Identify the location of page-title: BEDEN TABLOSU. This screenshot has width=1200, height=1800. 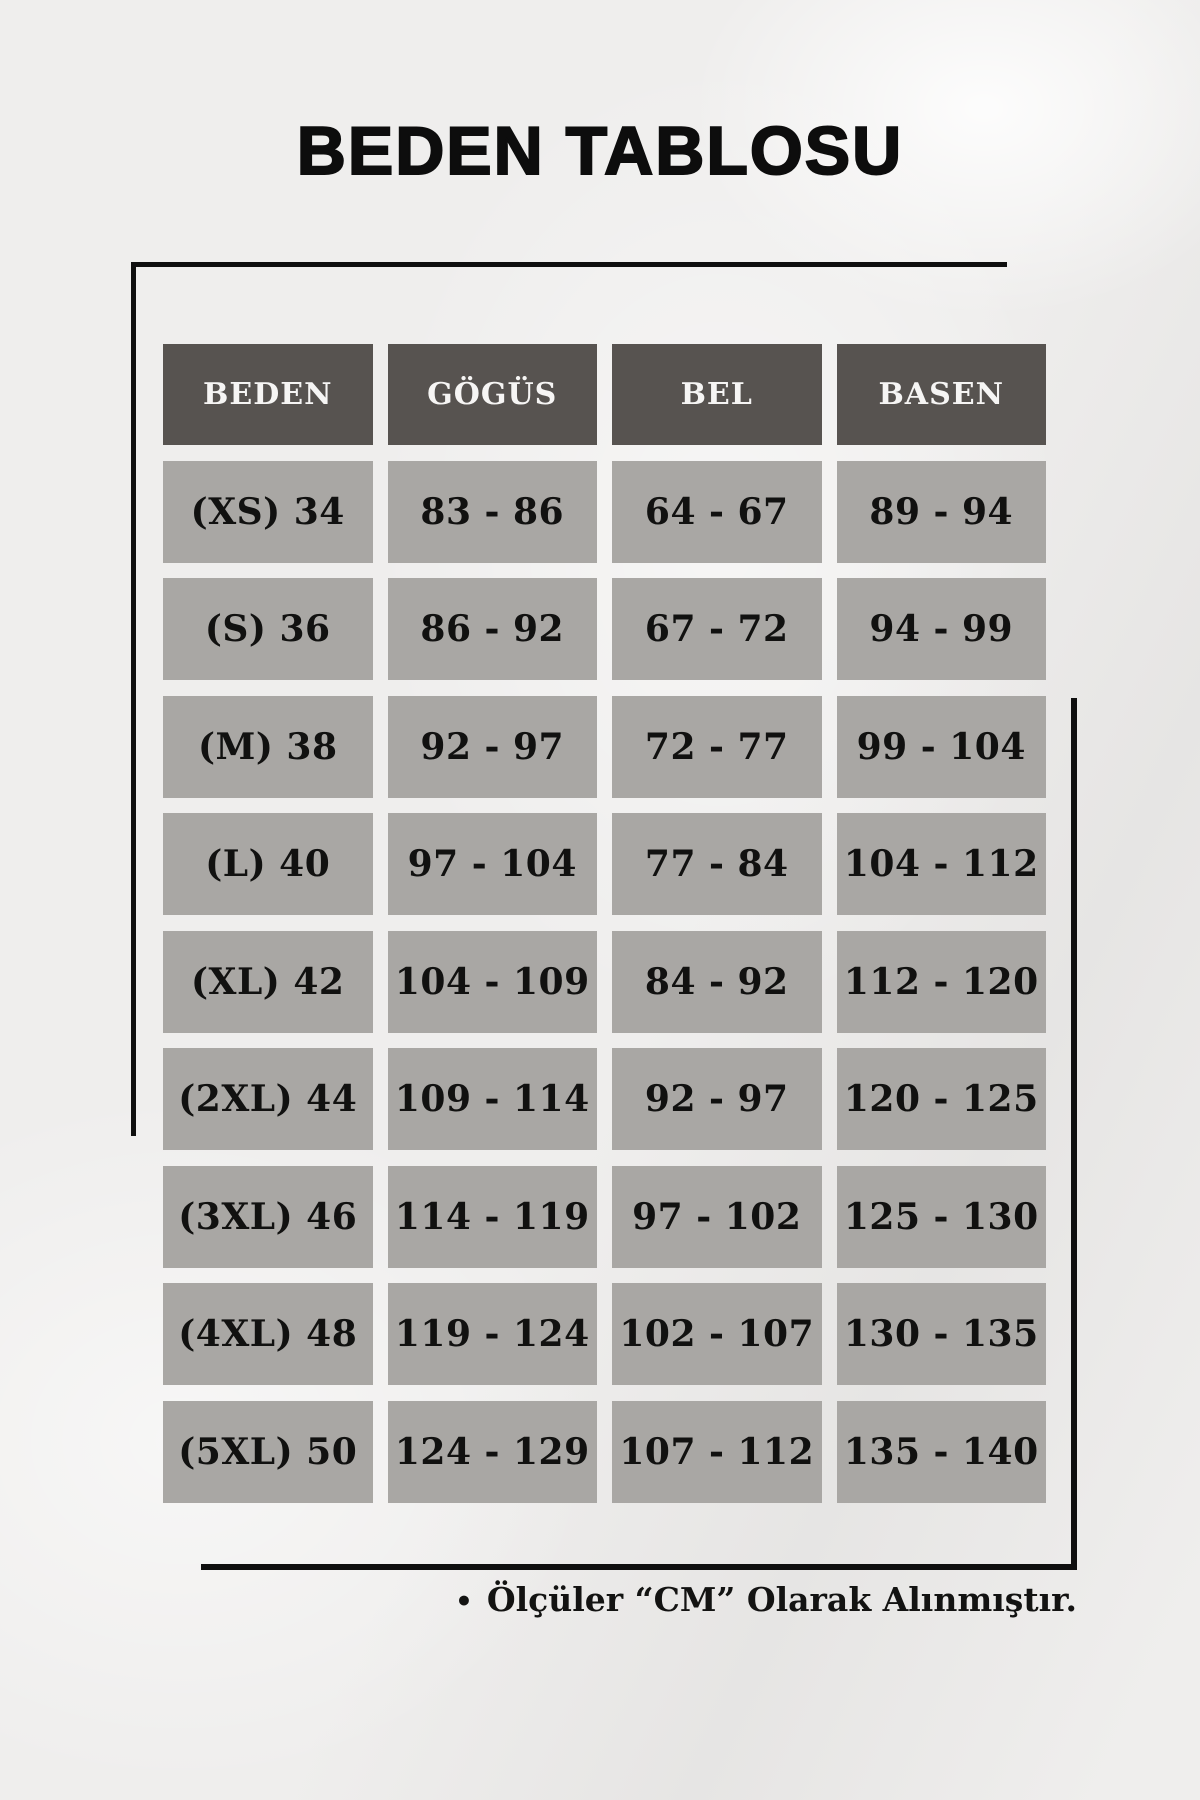
(600, 151).